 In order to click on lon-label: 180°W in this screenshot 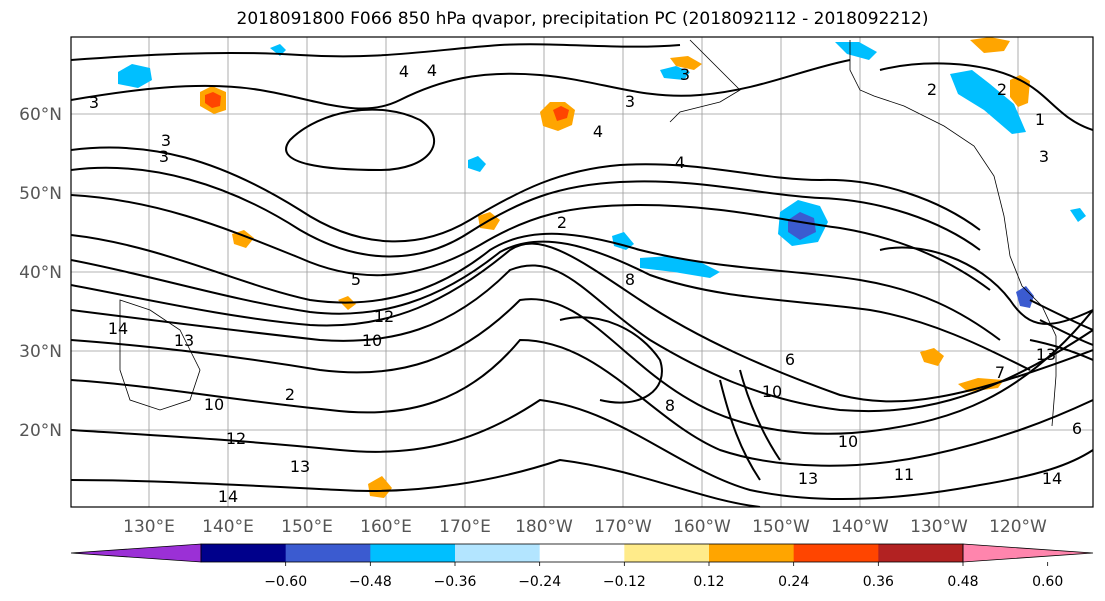, I will do `click(544, 527)`.